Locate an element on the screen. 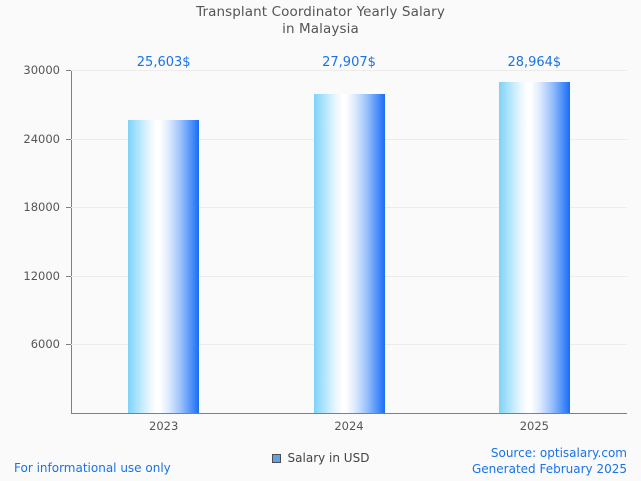 This screenshot has width=641, height=481. gridline is located at coordinates (349, 70).